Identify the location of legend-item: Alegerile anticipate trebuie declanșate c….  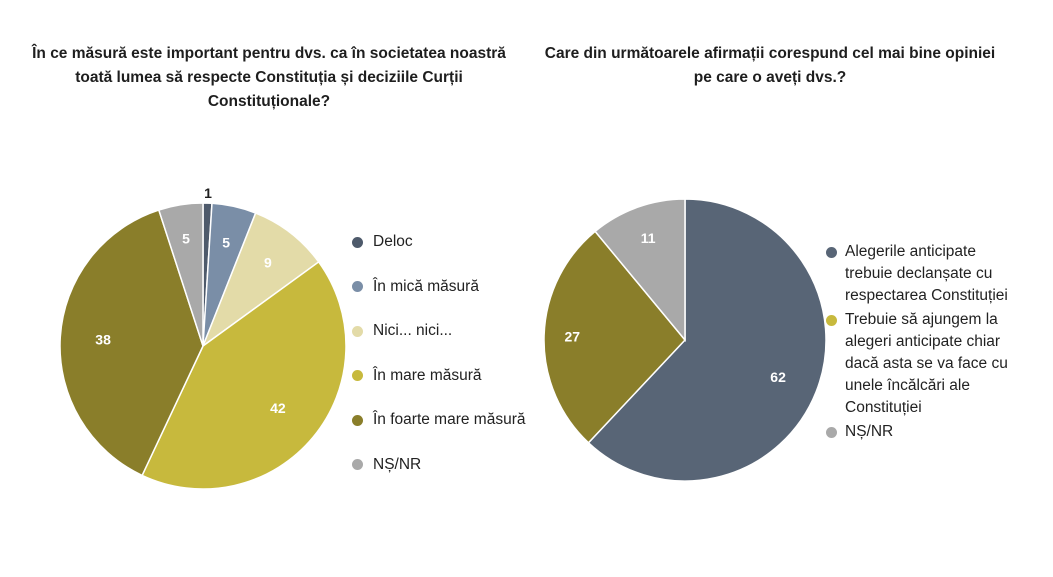
(933, 274).